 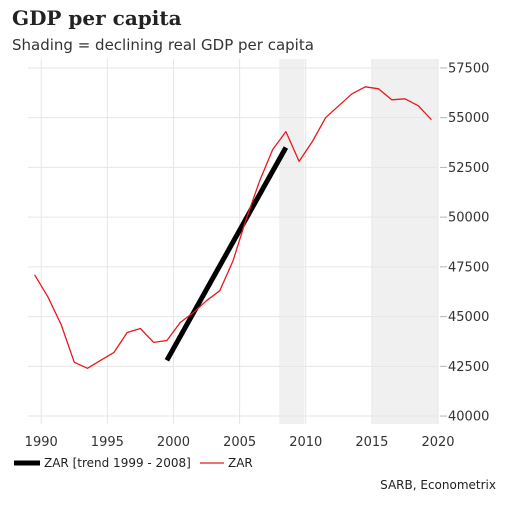 I want to click on y-tick-label: 47500, so click(x=468, y=267).